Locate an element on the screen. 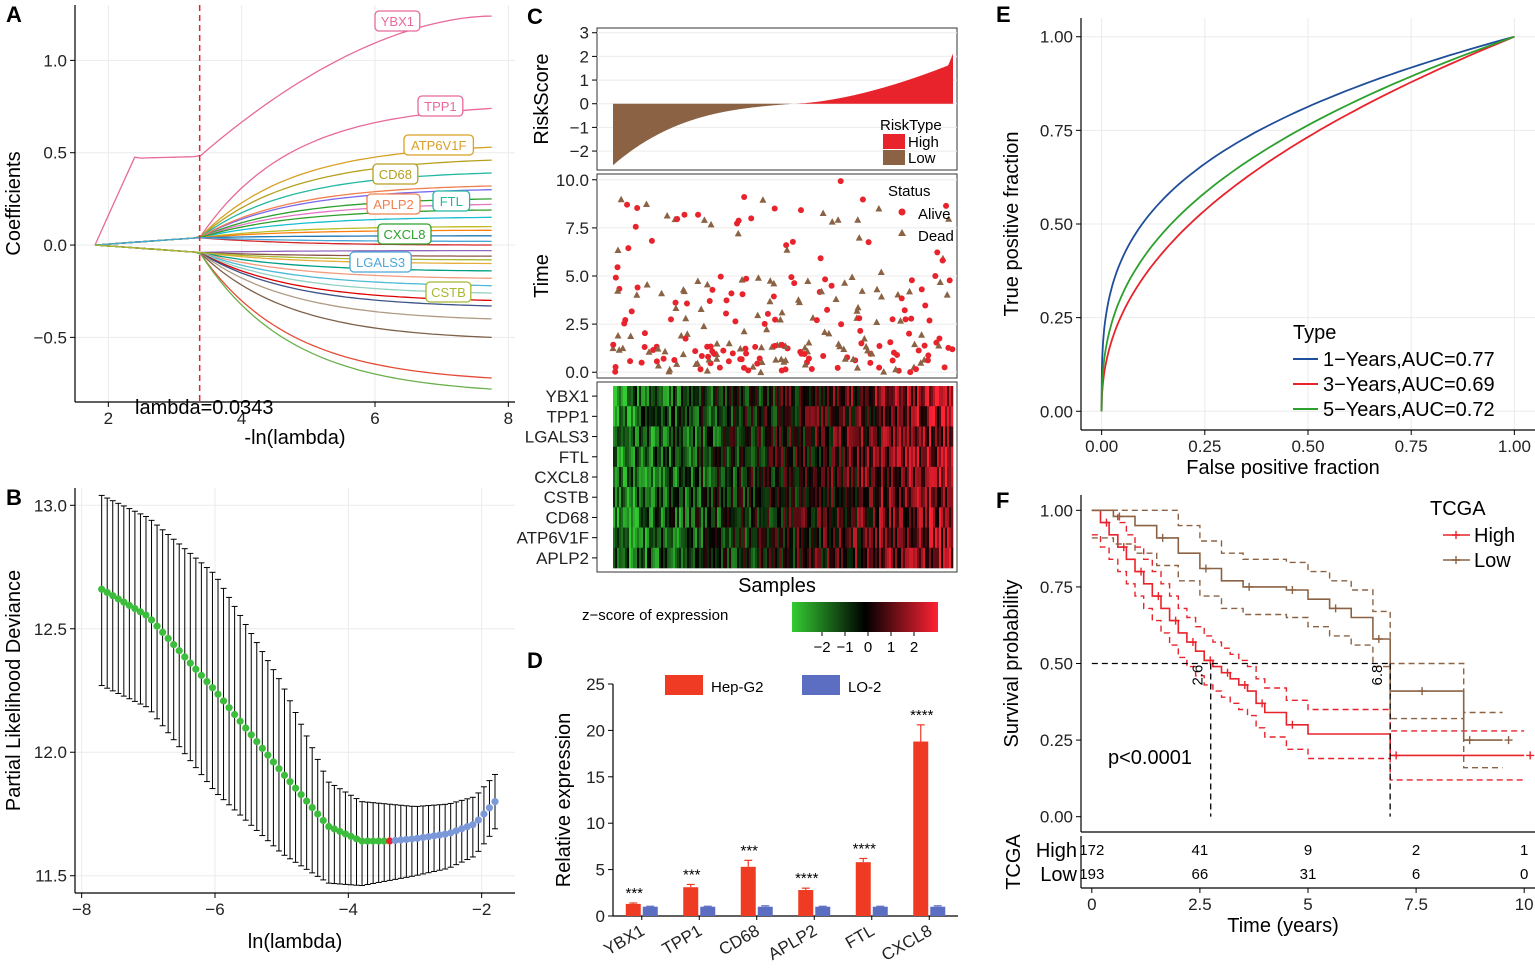 This screenshot has height=971, width=1535. panel-letter-e: E is located at coordinates (1003, 14).